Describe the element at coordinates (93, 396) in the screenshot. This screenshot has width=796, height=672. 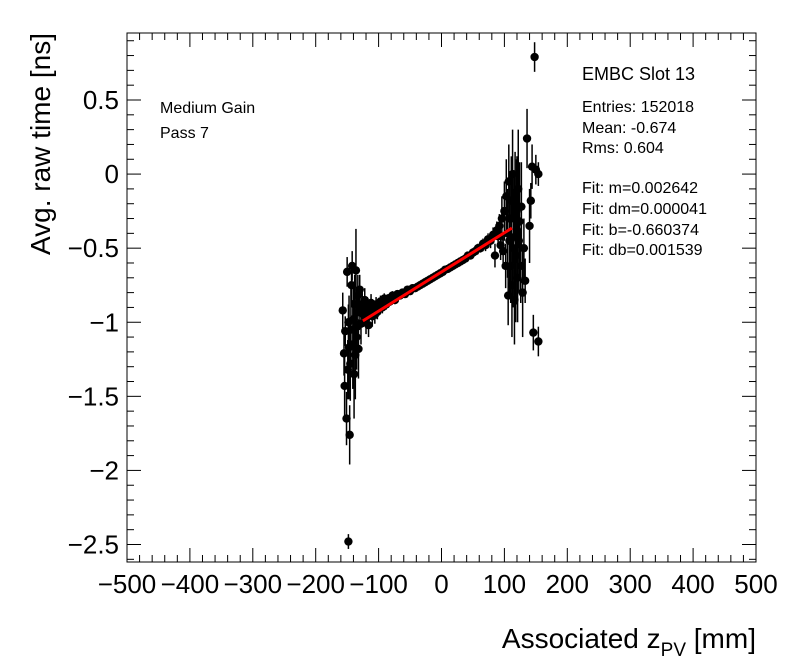
I see `y-tick-label: −1.5` at that location.